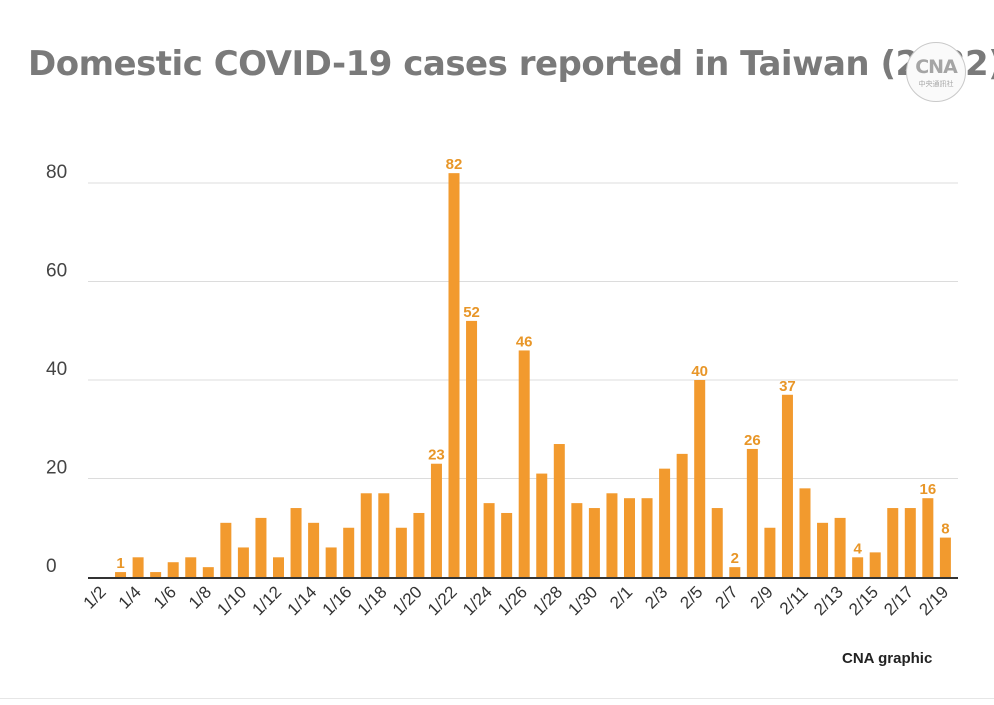  I want to click on bar-1/4, so click(138, 567).